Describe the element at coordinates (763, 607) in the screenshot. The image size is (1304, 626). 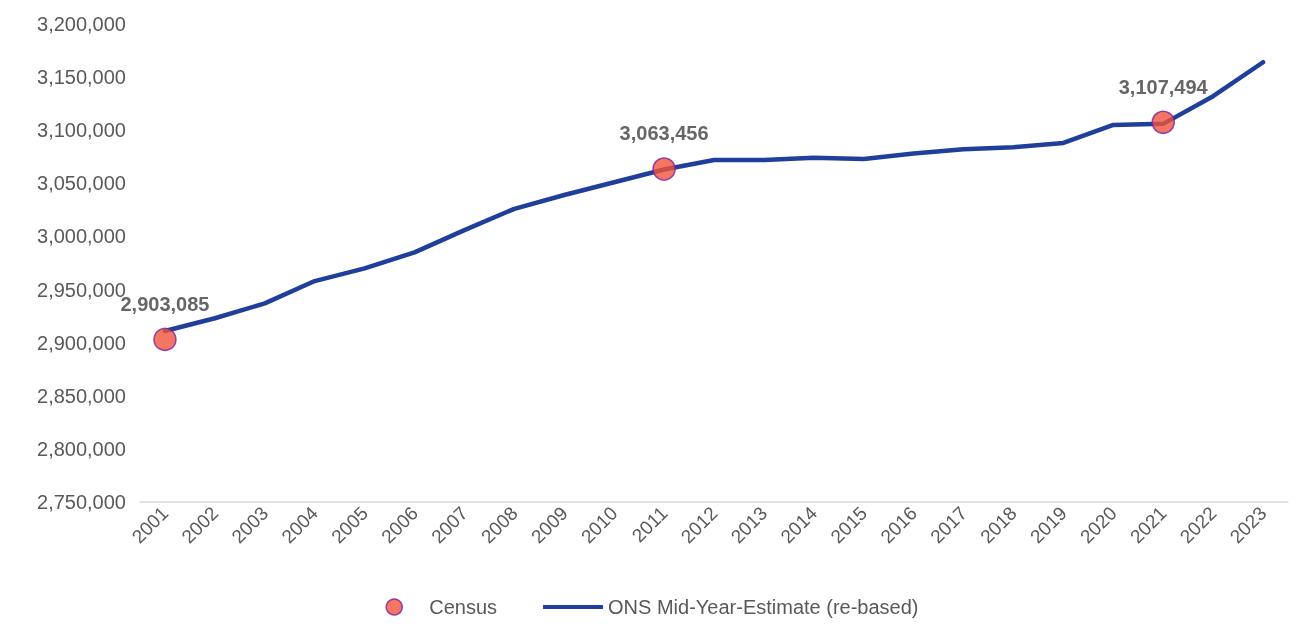
I see `legend-label: ONS Mid-Year-Estimate (re-based)` at that location.